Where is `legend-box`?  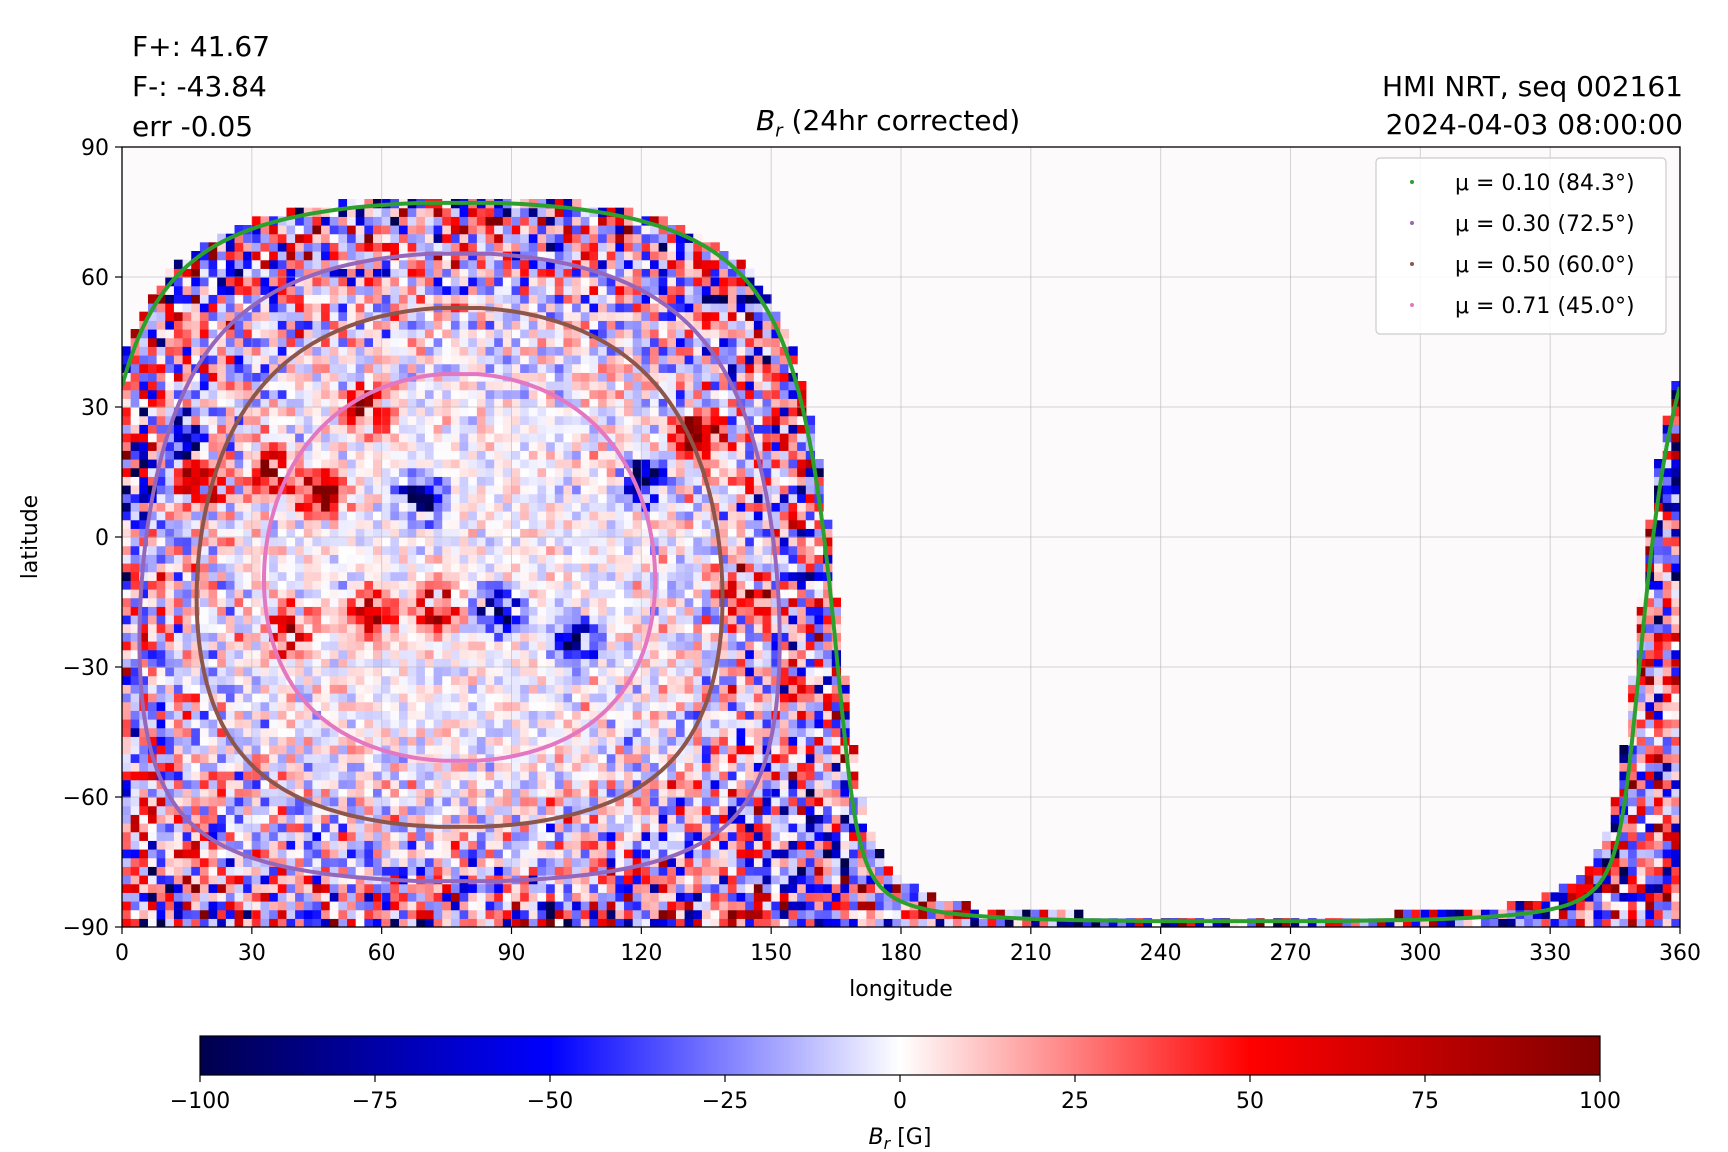 legend-box is located at coordinates (1521, 246).